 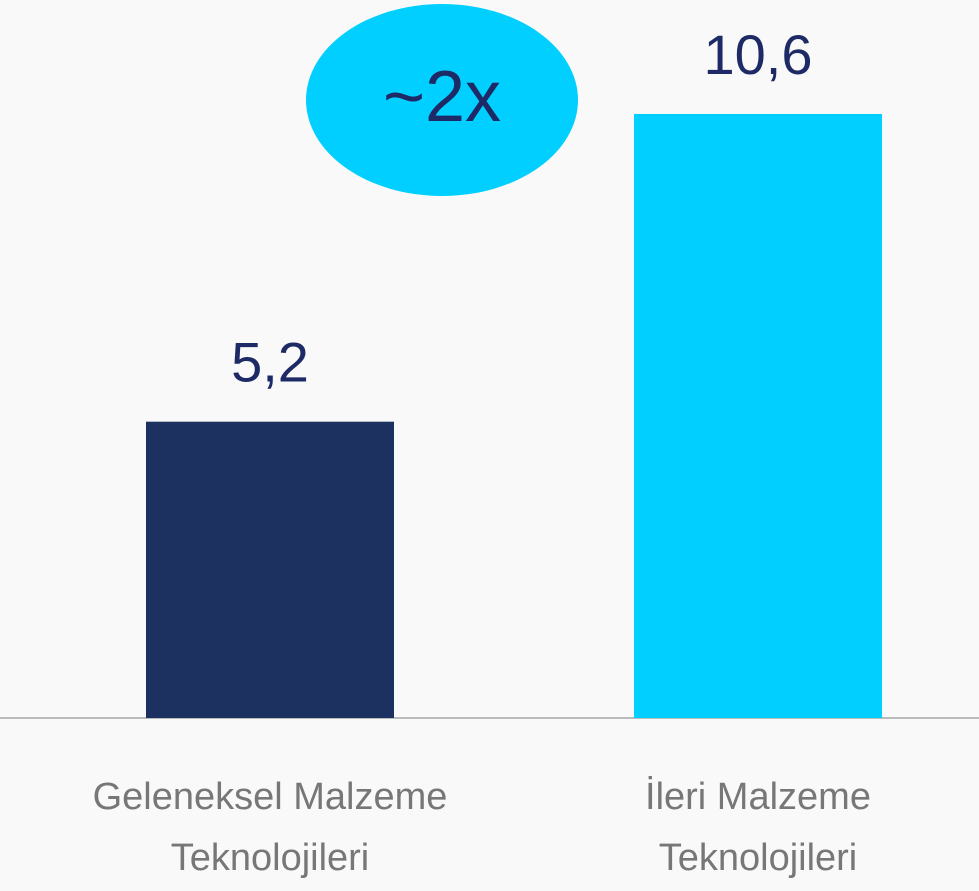 I want to click on annotation: ~2x, so click(x=442, y=97).